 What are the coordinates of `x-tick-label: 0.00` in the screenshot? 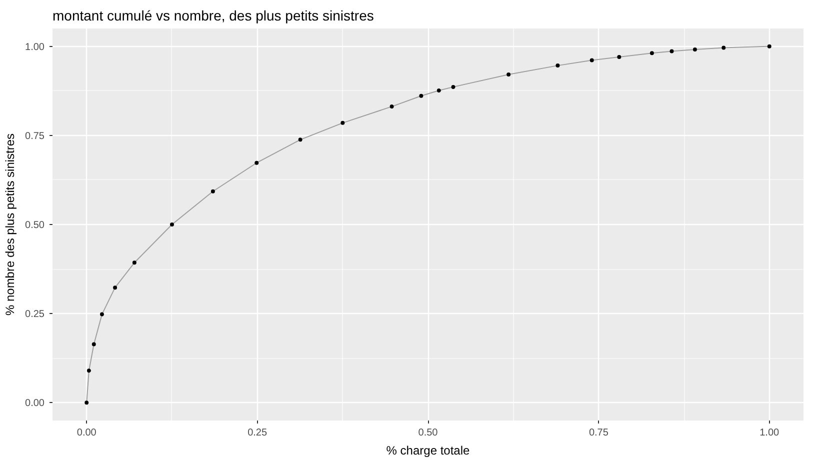 It's located at (86, 433).